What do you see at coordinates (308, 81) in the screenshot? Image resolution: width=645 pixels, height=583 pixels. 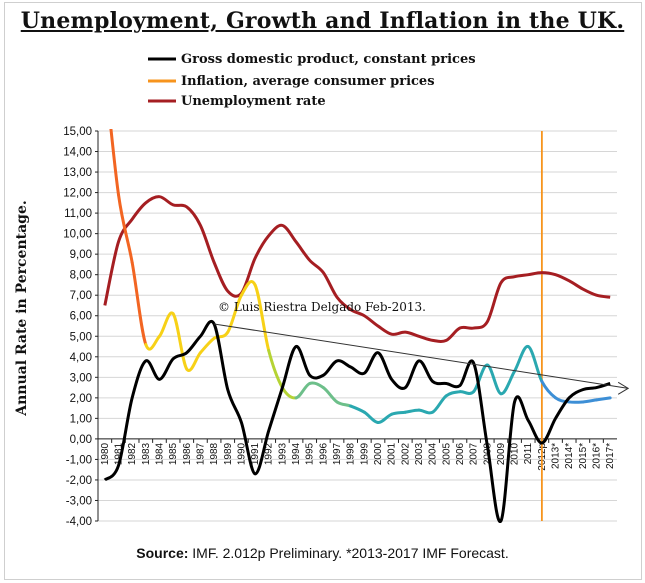 I see `legend-label: Inflation, average consumer prices` at bounding box center [308, 81].